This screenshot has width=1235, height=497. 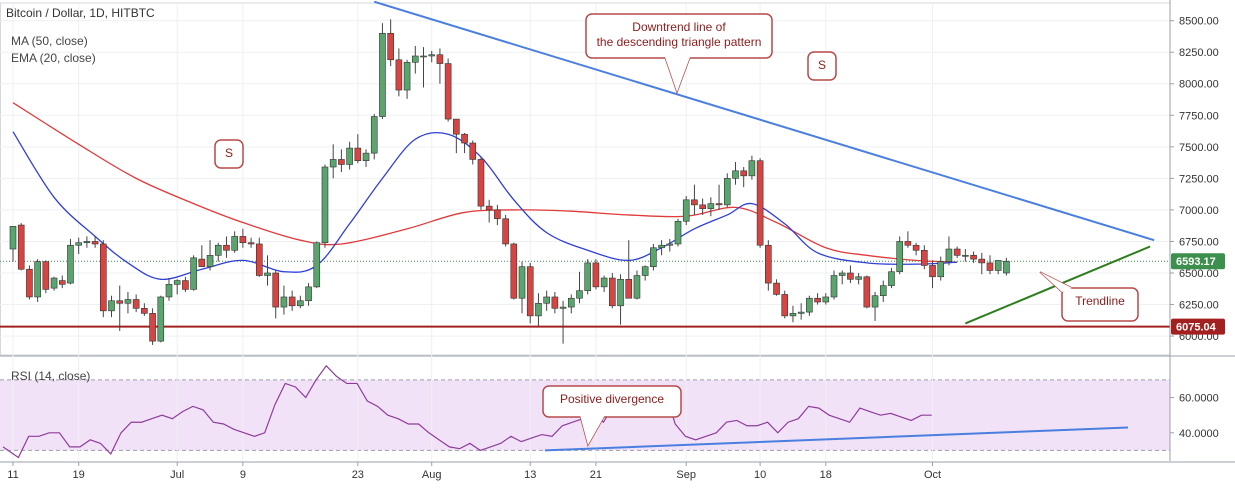 I want to click on ema-legend: EMA (20, close), so click(x=53, y=58).